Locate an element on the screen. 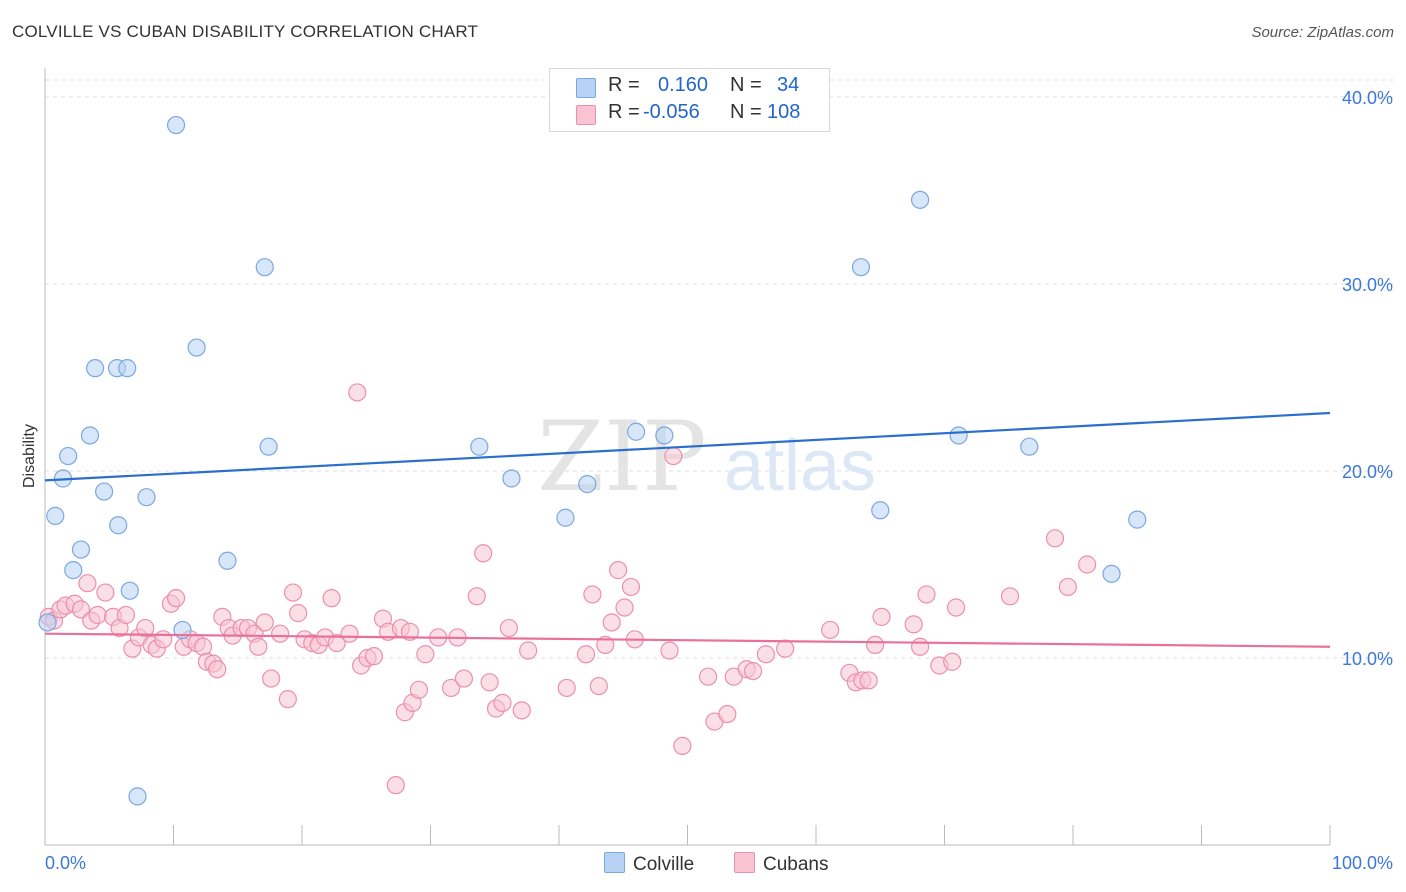 The height and width of the screenshot is (892, 1406). legend-r-value: 0.160 is located at coordinates (683, 85).